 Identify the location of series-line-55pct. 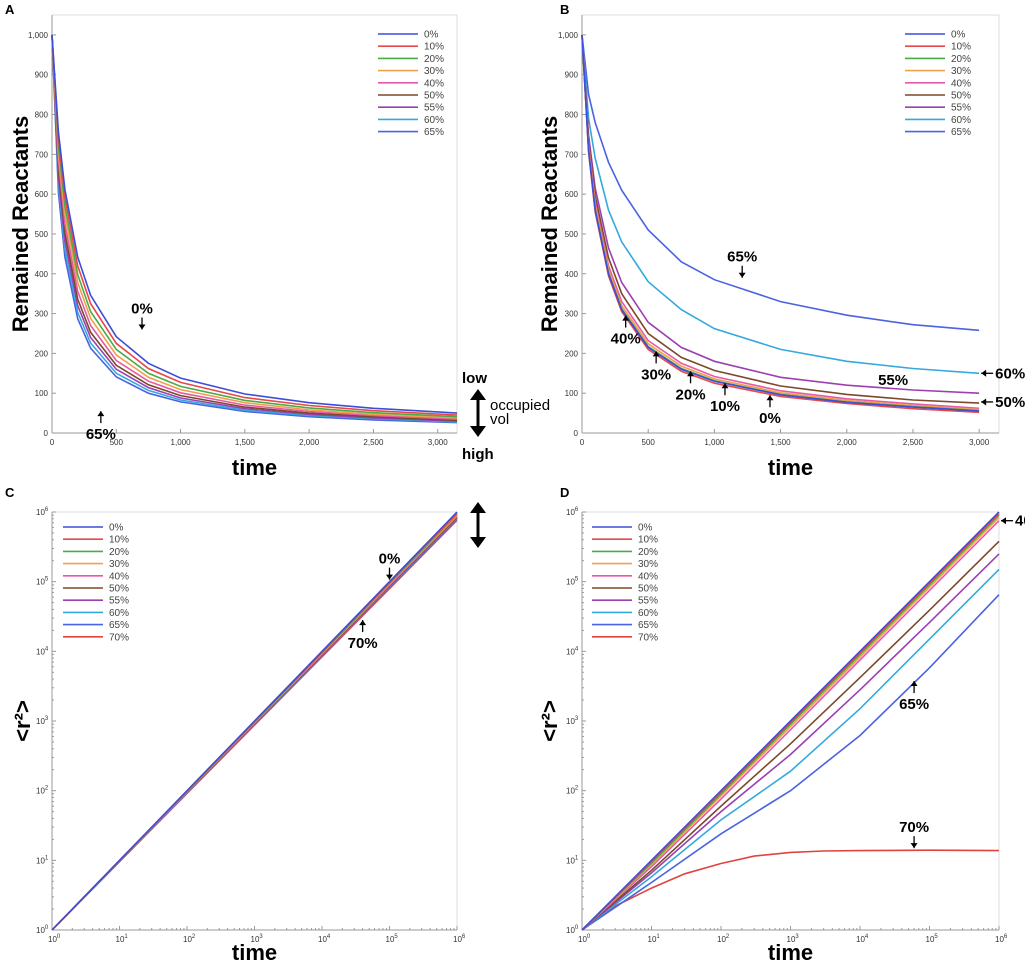
(780, 214).